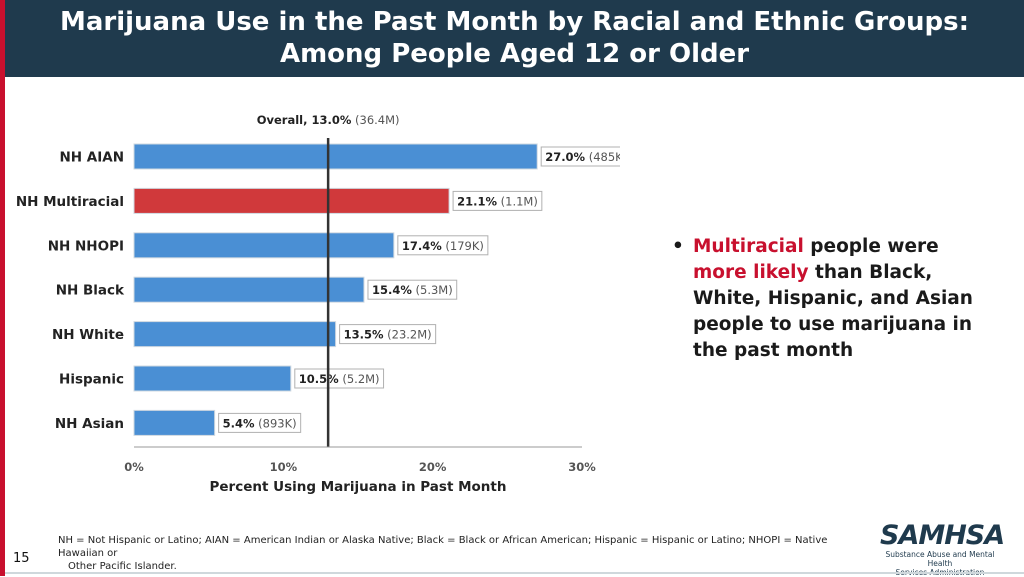 This screenshot has height=577, width=1024. Describe the element at coordinates (88, 335) in the screenshot. I see `category-label: NH White` at that location.